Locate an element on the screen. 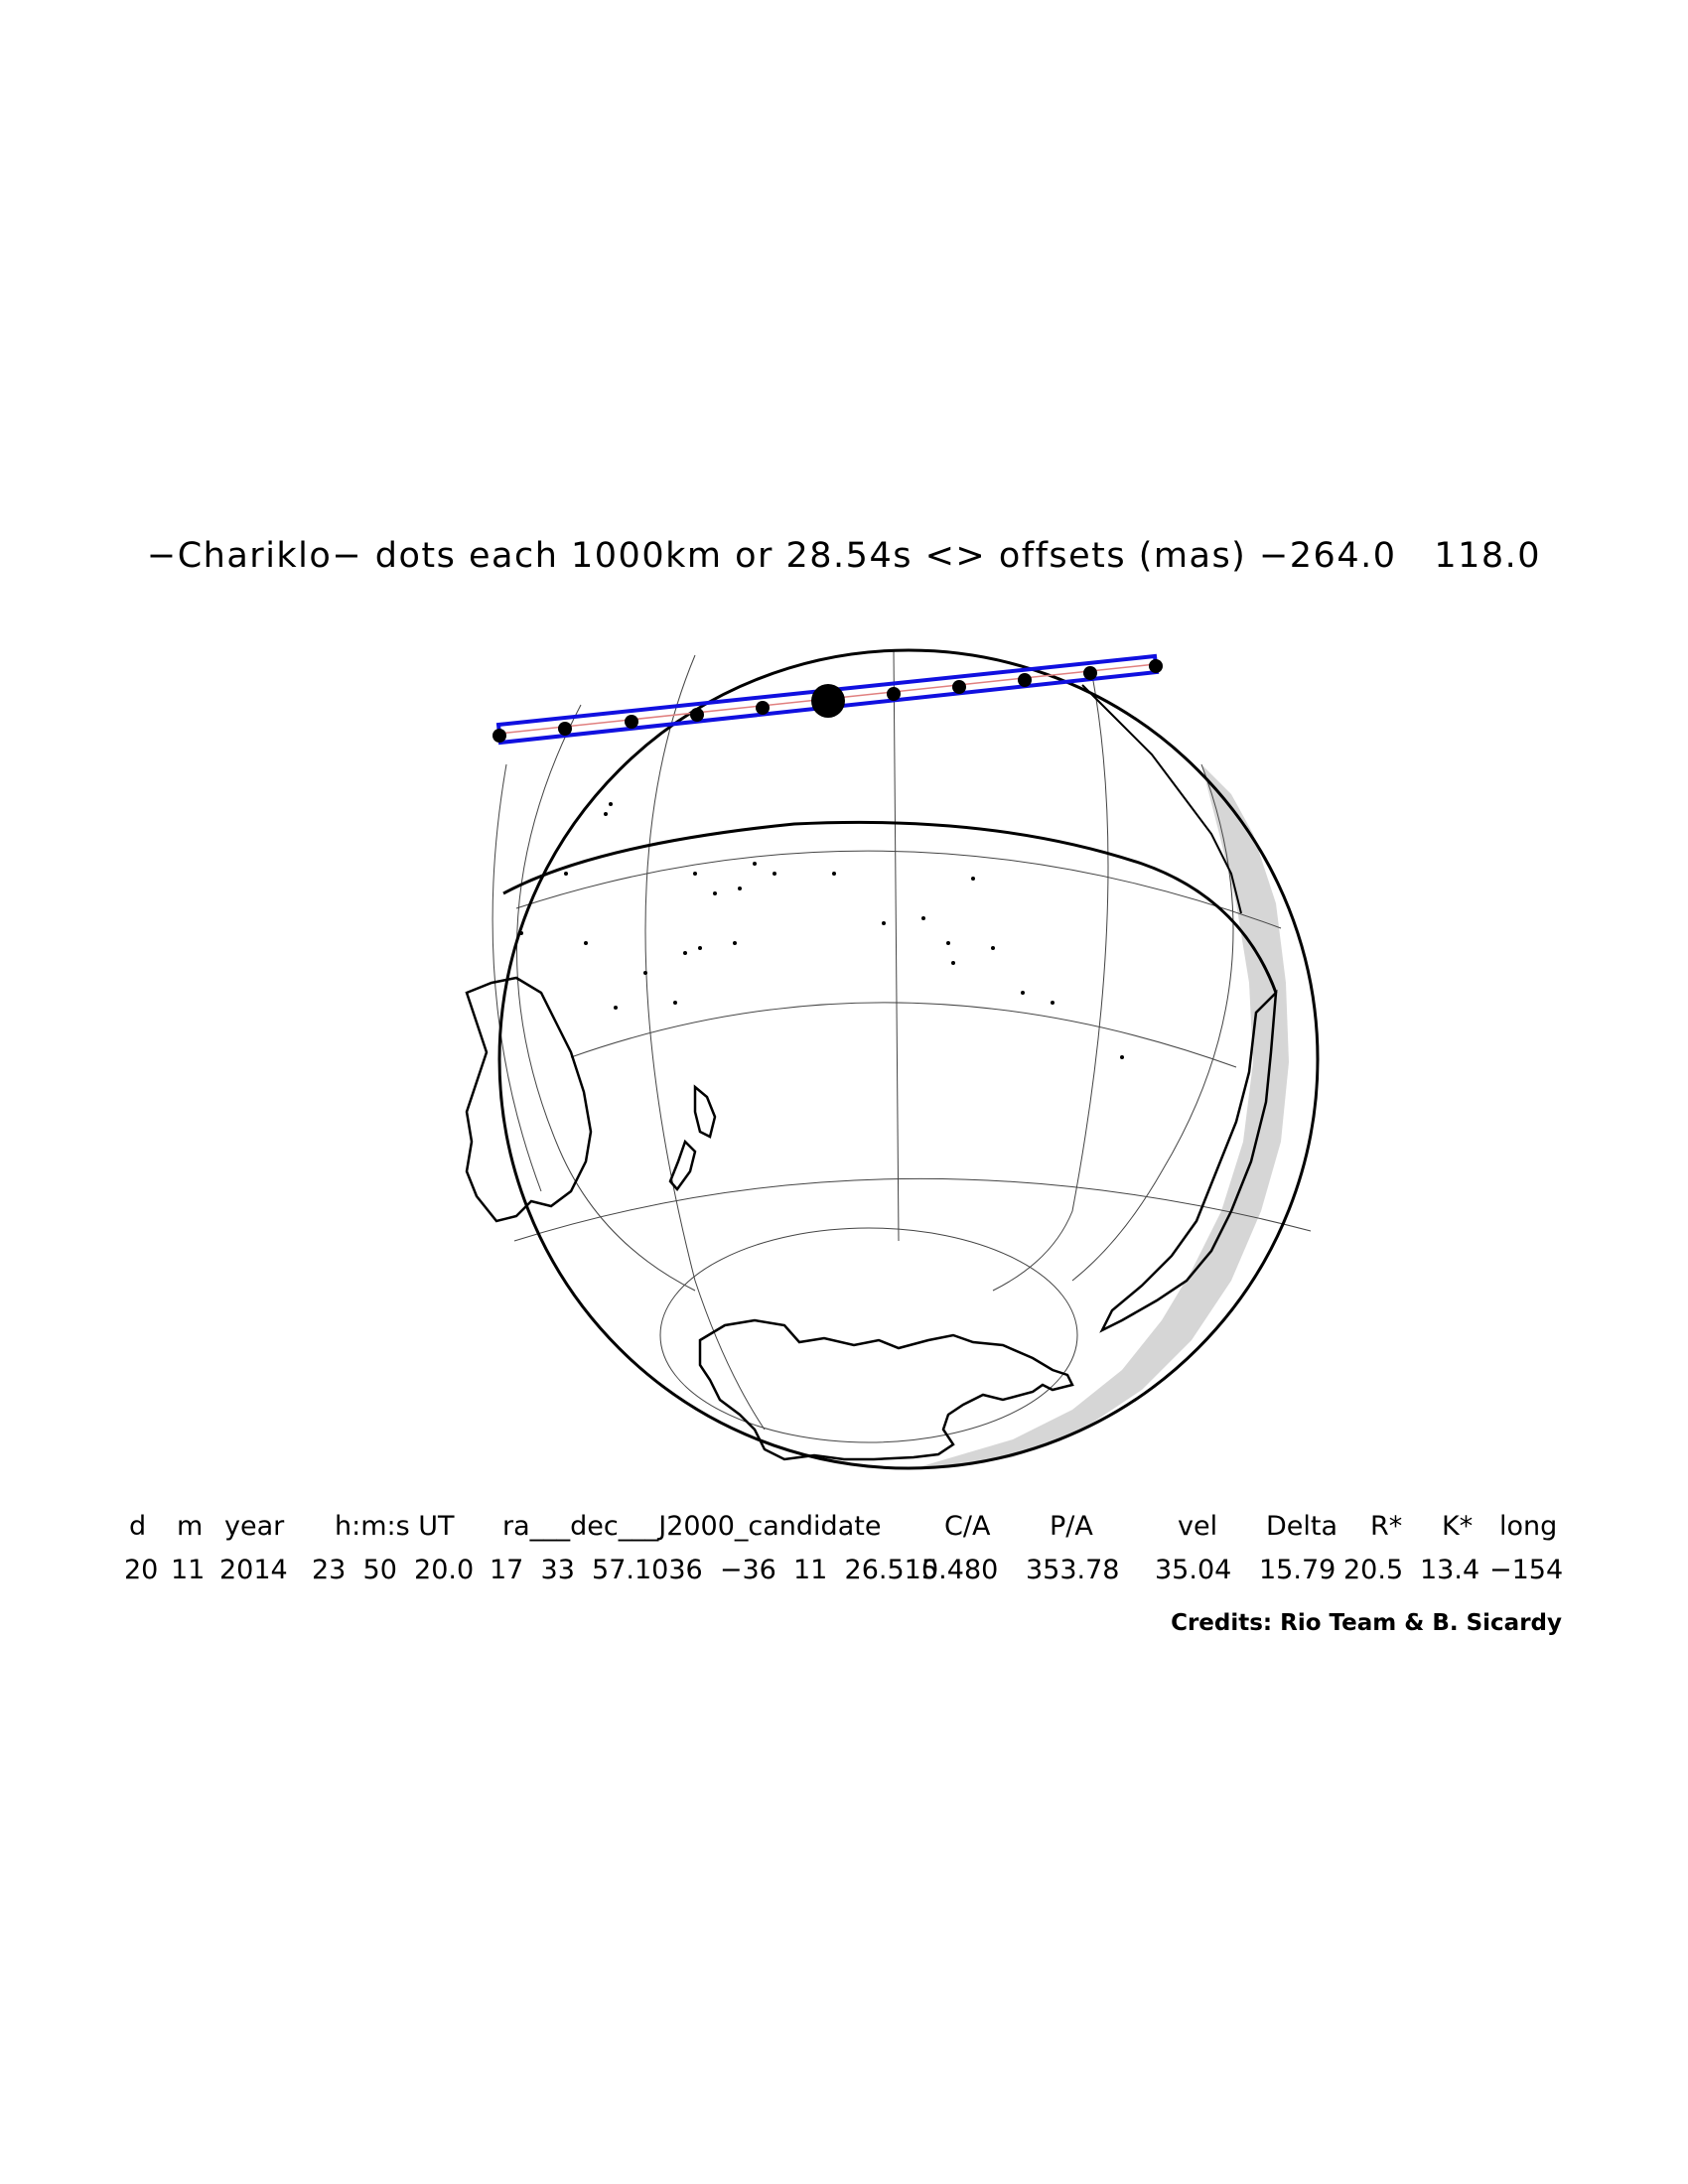  value-m: 11 is located at coordinates (188, 1570).